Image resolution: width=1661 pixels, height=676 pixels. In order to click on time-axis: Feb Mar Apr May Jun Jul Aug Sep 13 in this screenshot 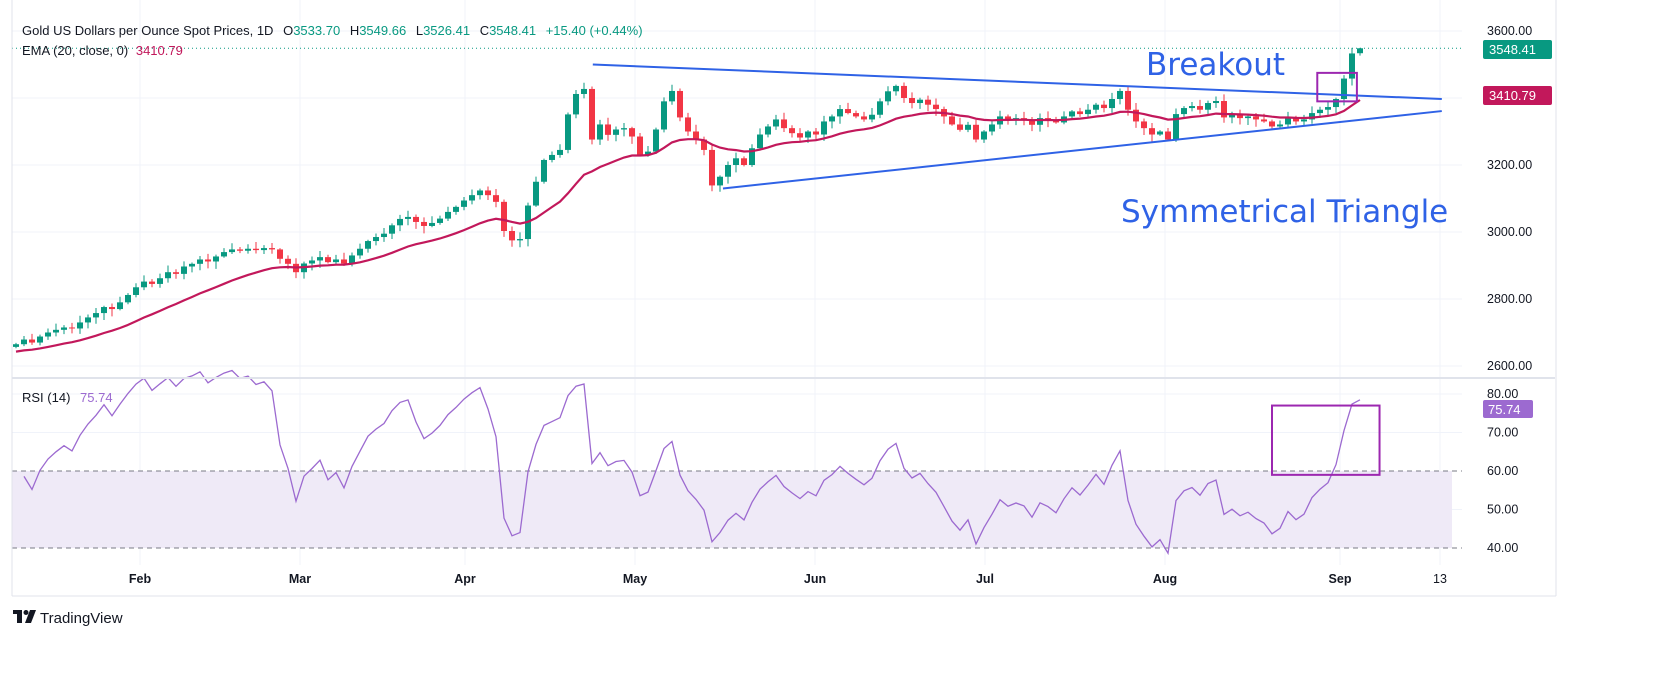, I will do `click(788, 579)`.